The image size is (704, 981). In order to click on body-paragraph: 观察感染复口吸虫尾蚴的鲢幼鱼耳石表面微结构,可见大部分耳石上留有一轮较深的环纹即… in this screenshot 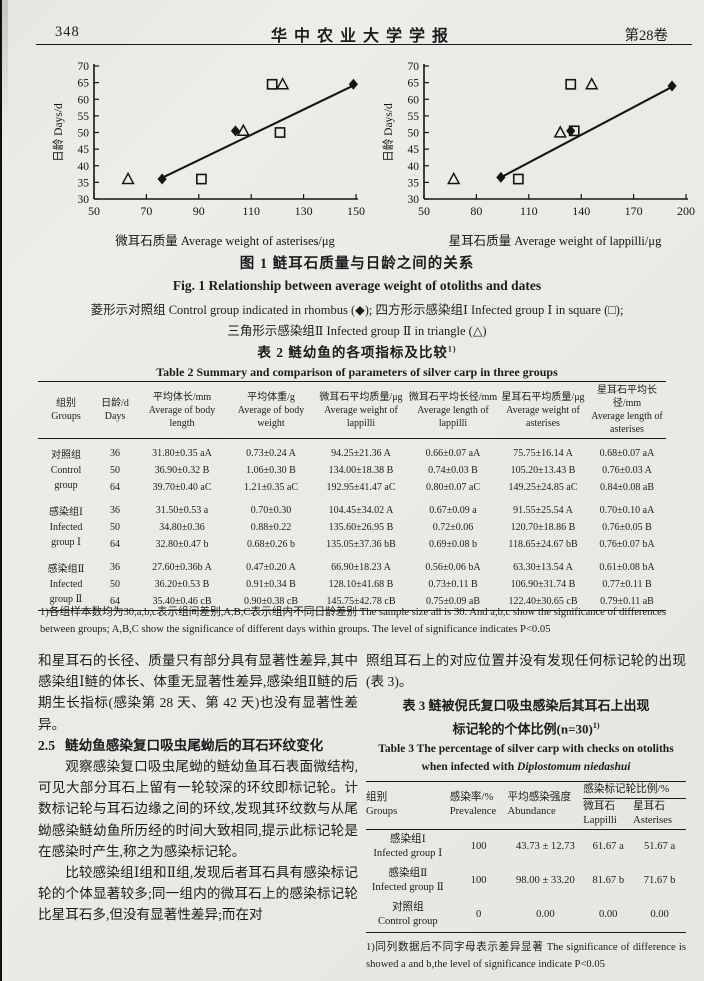, I will do `click(198, 809)`.